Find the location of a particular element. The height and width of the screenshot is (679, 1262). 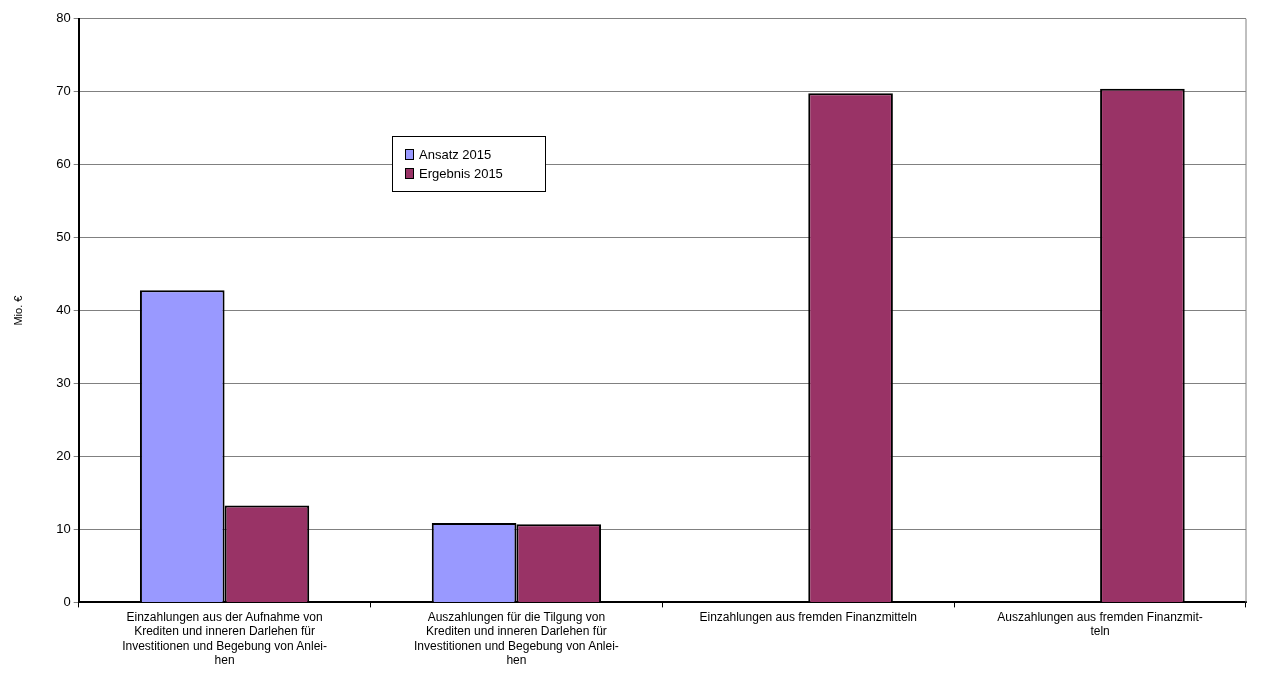

y-axis-title: Mio. € is located at coordinates (17, 310).